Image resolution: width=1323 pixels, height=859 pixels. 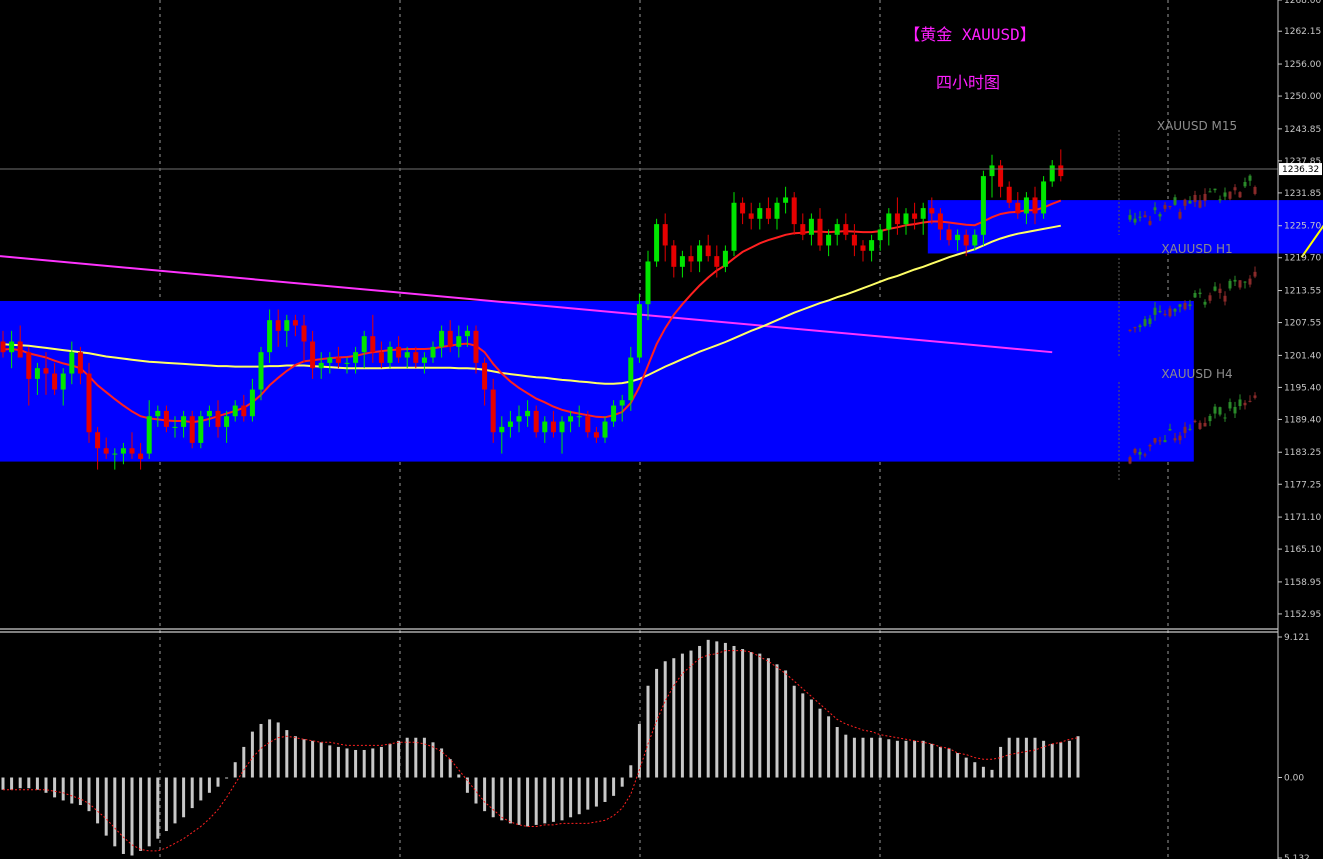 I want to click on price-axis-label: 1183.25, so click(x=1302, y=453).